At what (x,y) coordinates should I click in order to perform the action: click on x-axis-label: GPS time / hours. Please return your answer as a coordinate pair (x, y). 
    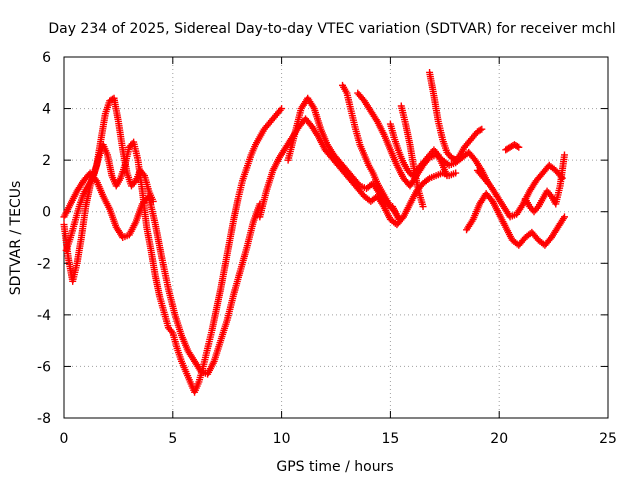
    Looking at the image, I should click on (334, 467).